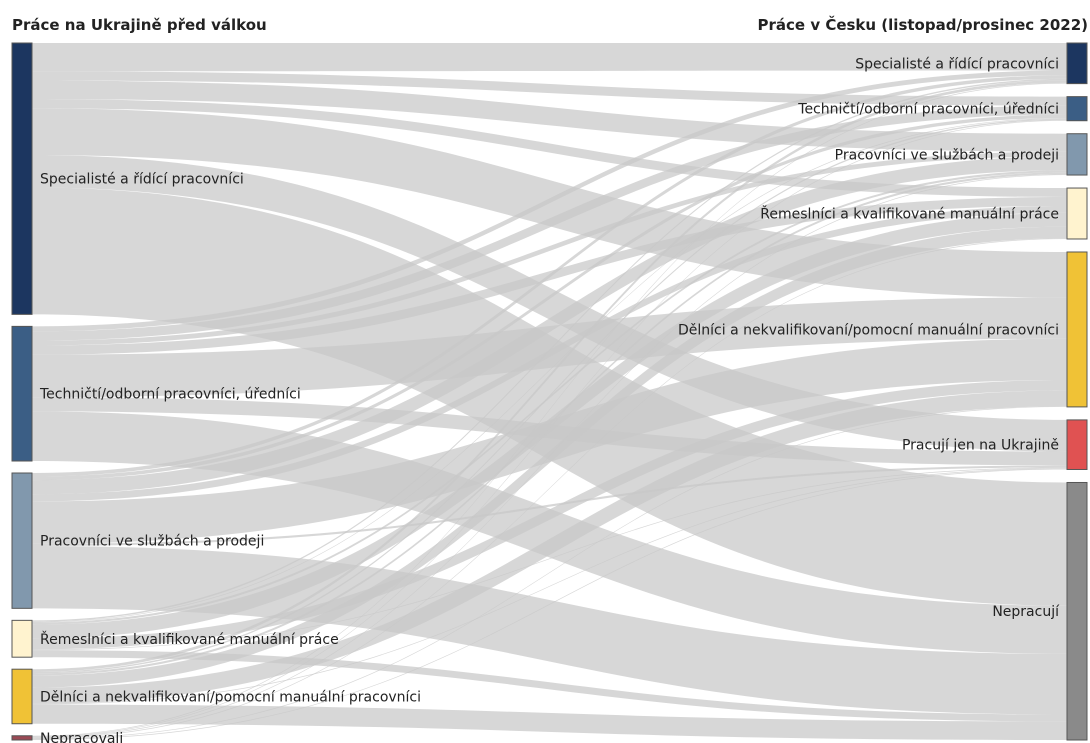  I want to click on right-column-title: Práce v Česku (listopad/prosinec 2022), so click(922, 25).